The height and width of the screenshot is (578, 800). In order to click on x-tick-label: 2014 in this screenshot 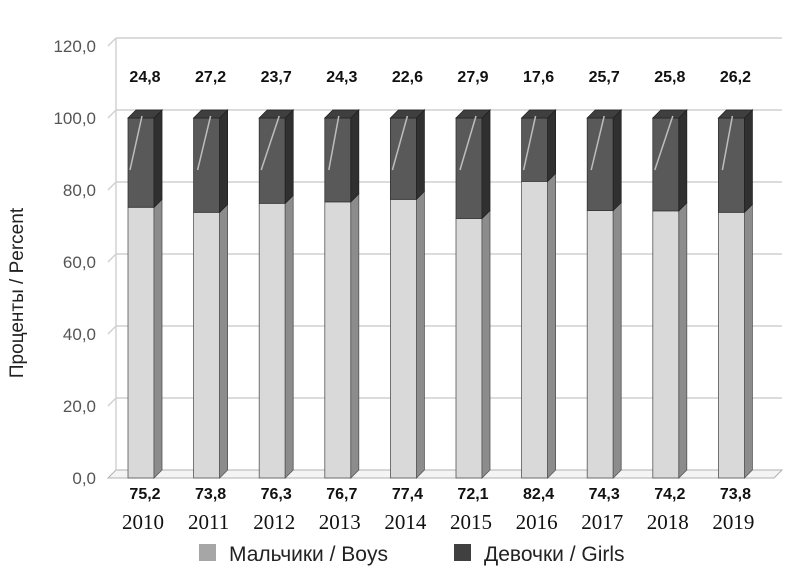, I will do `click(405, 522)`.